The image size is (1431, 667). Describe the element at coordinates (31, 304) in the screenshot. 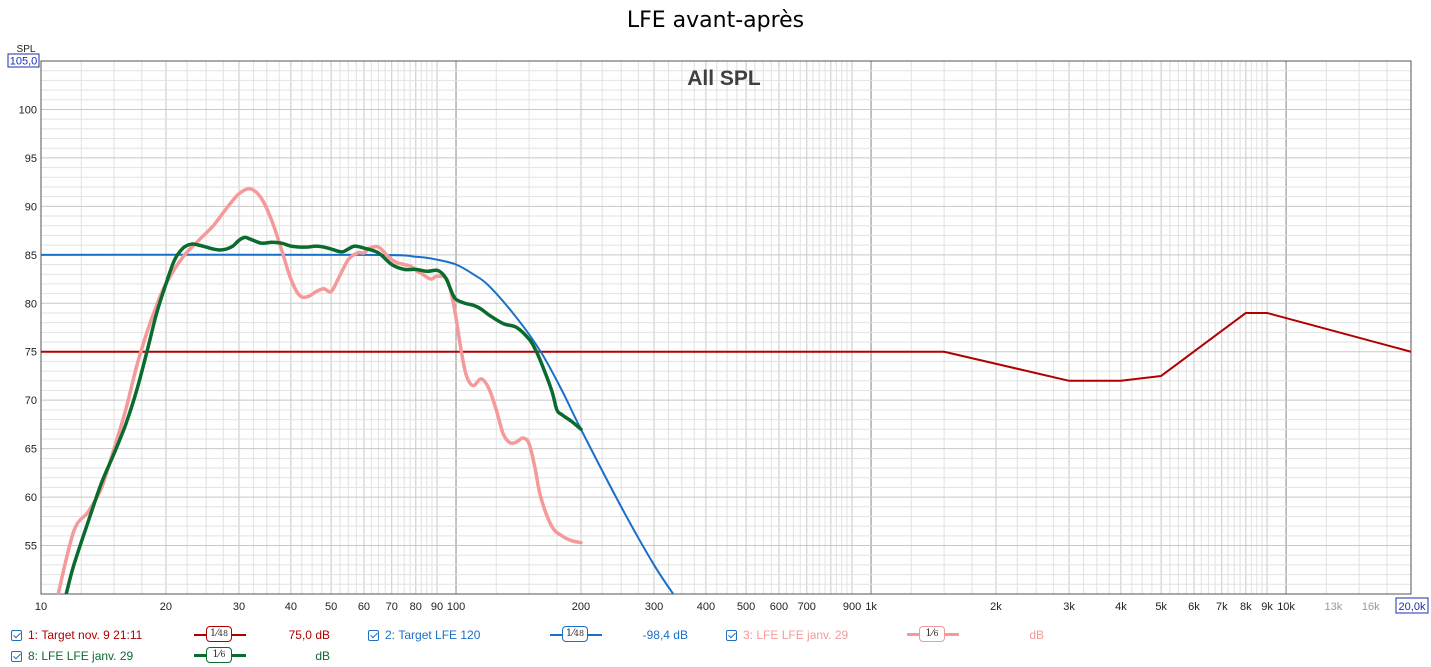

I see `y-tick-label: 80` at that location.